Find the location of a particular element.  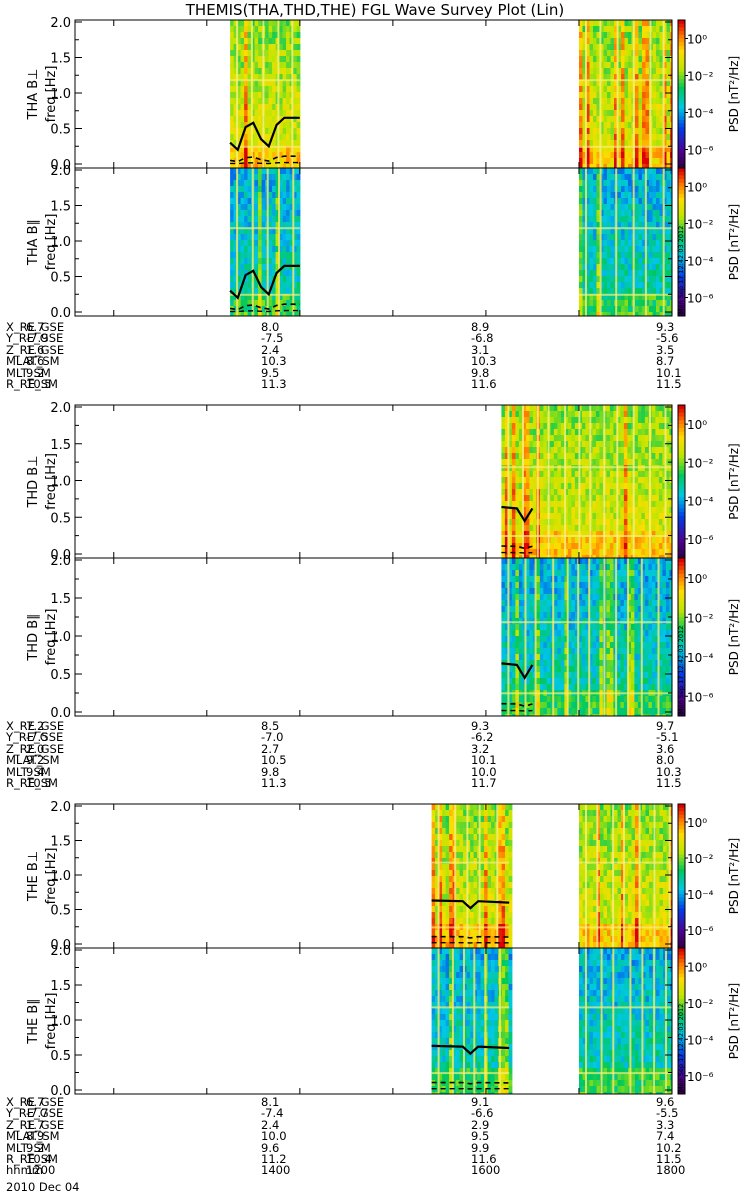

ephemeris-value: 11.7 is located at coordinates (484, 782).